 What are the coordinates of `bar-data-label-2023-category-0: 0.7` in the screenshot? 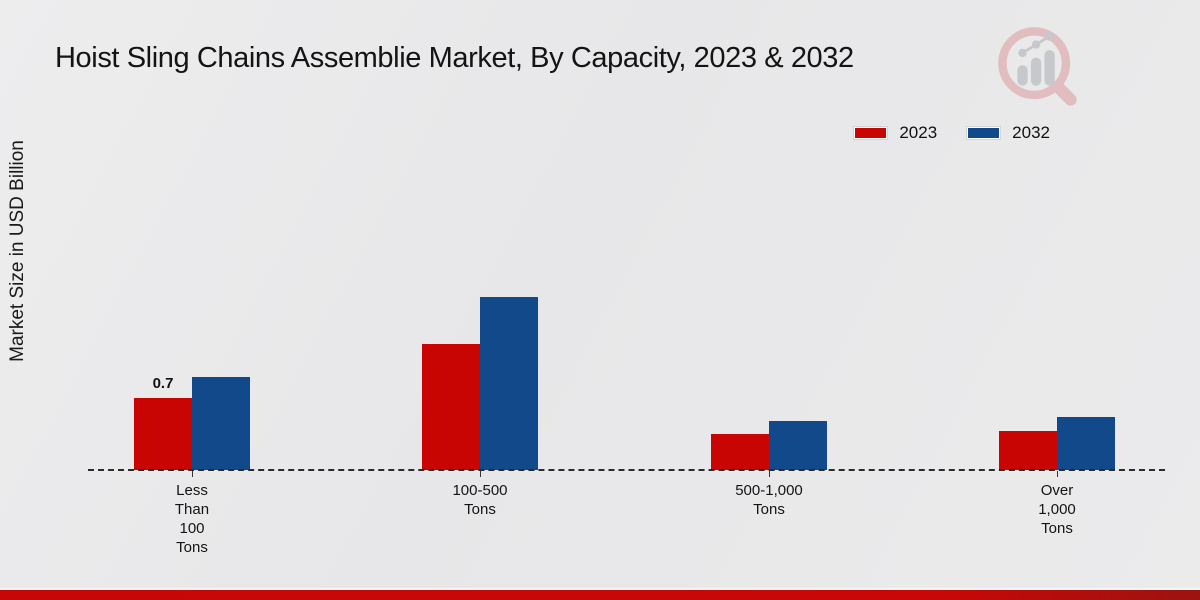 It's located at (163, 383).